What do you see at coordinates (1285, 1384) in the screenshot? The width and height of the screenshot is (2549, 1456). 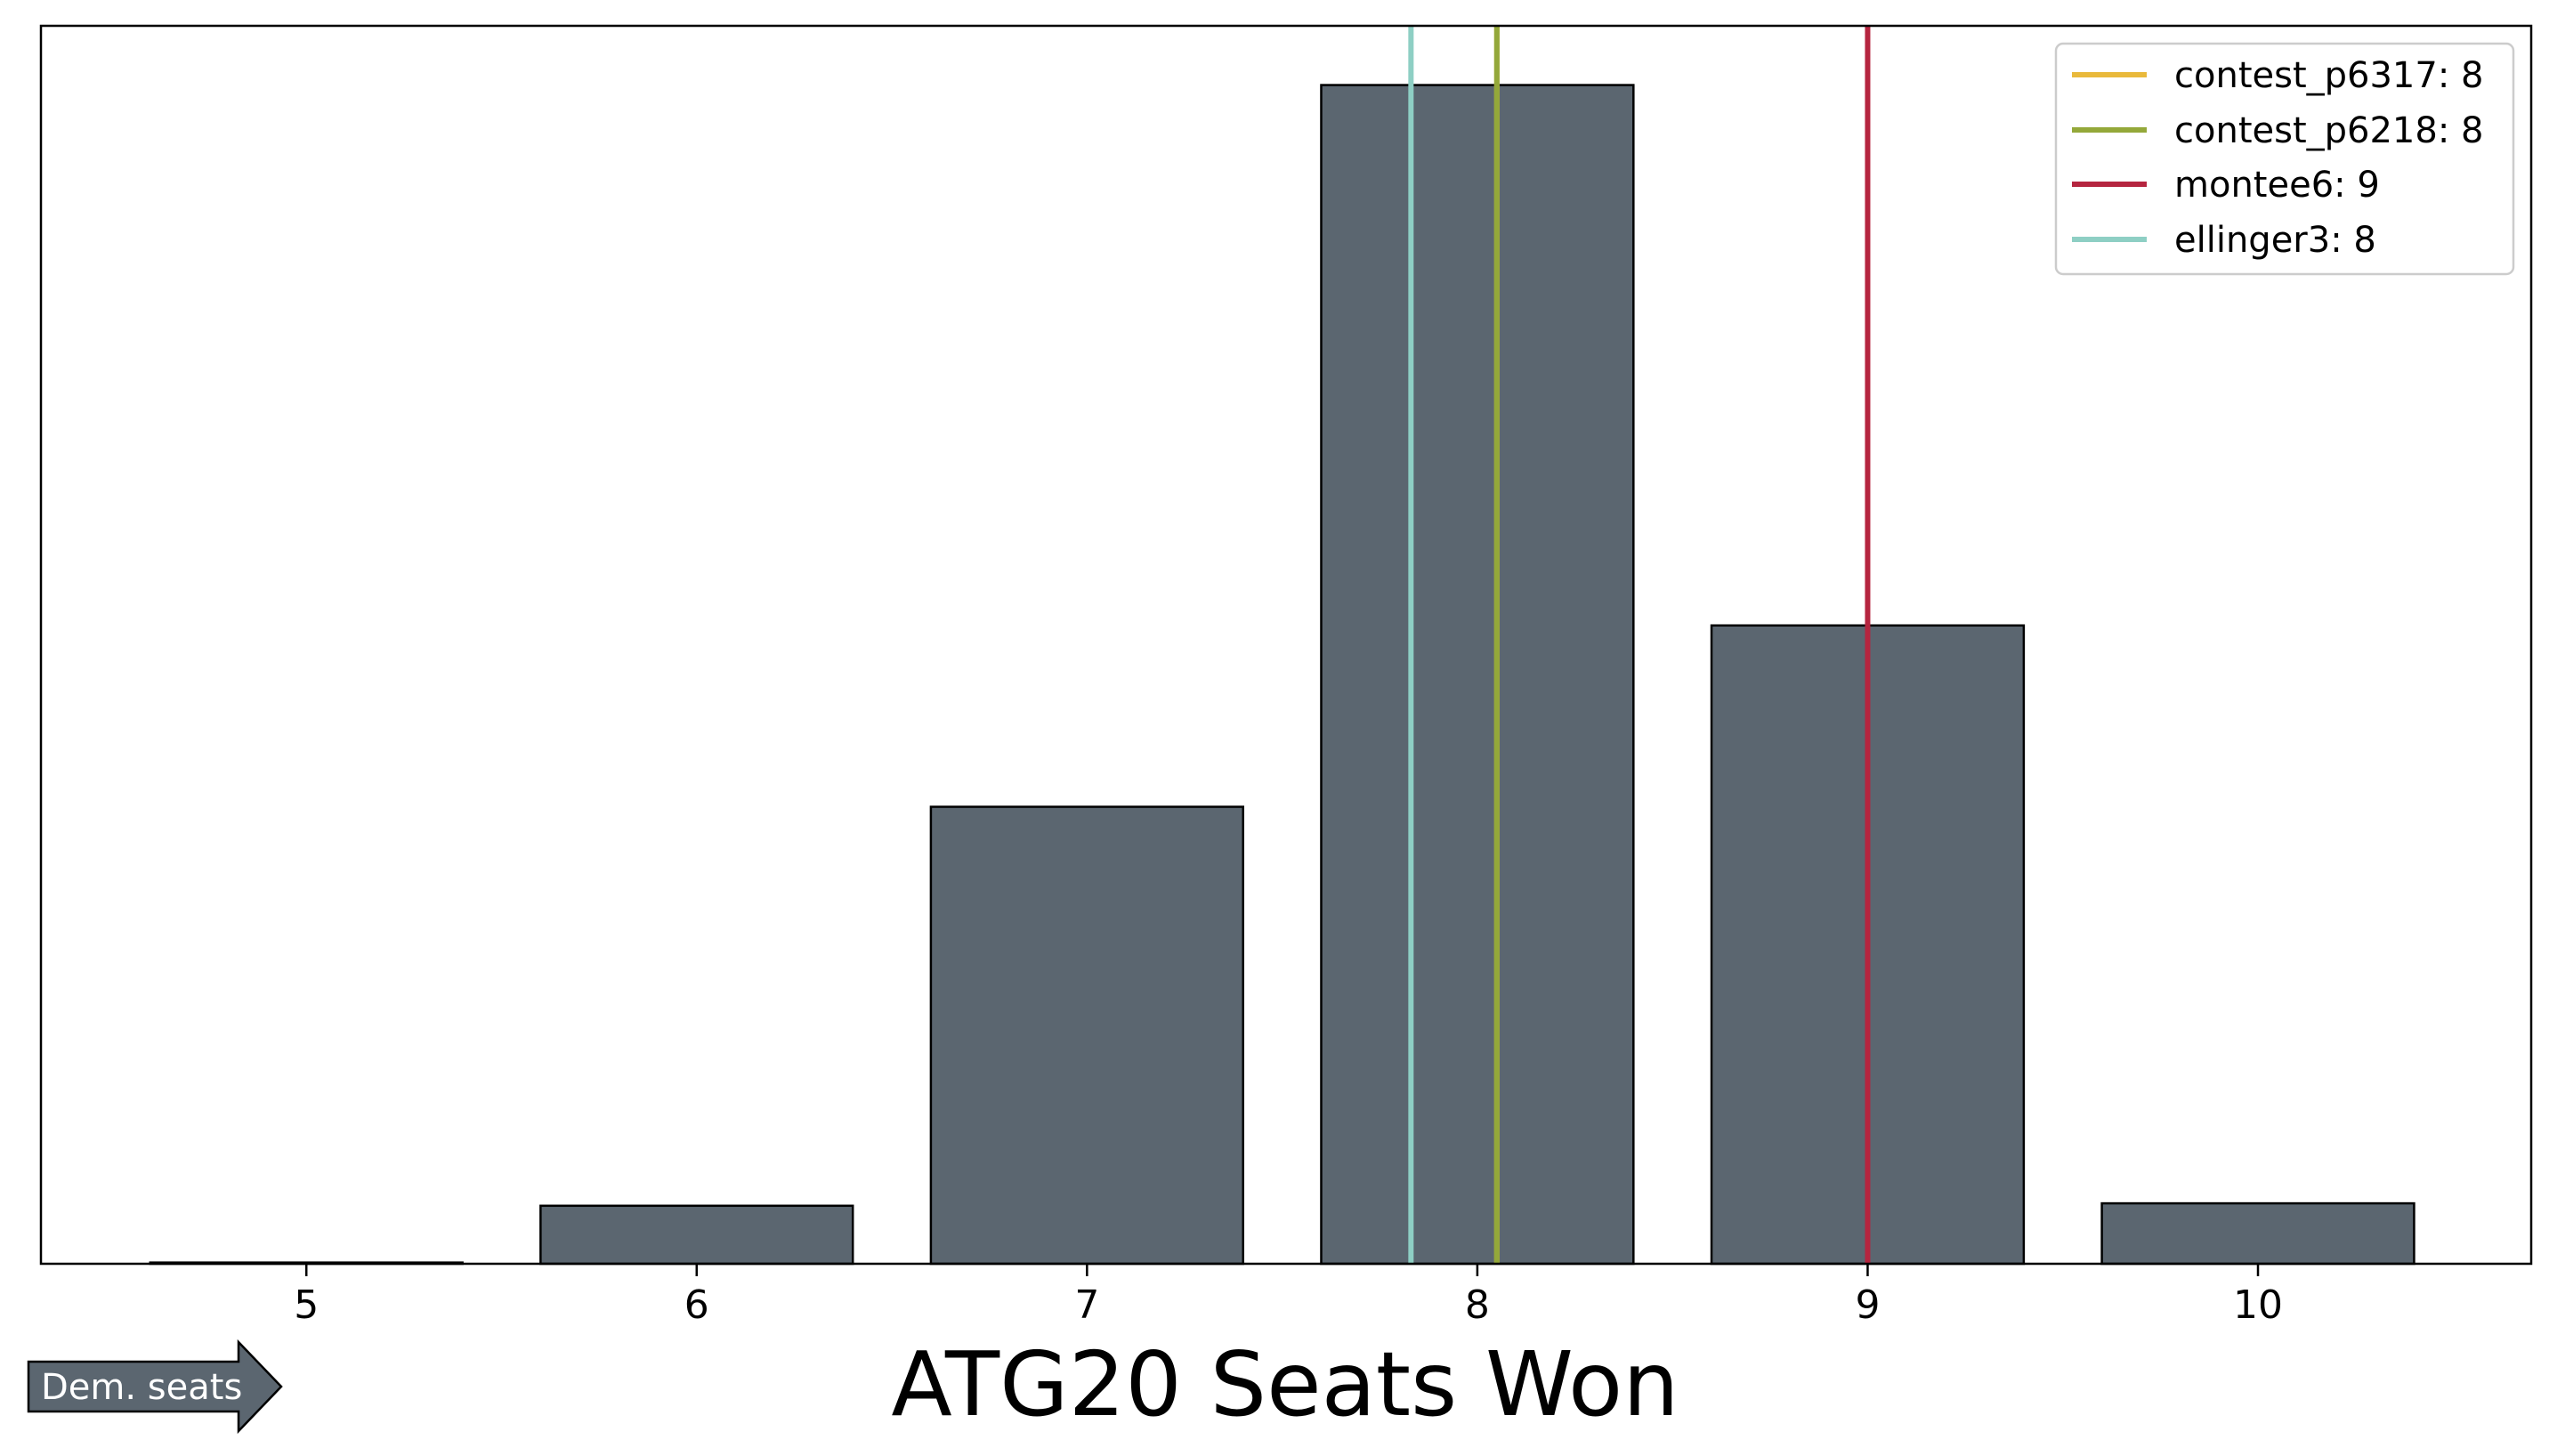 I see `x-axis-label: ATG20 Seats Won` at bounding box center [1285, 1384].